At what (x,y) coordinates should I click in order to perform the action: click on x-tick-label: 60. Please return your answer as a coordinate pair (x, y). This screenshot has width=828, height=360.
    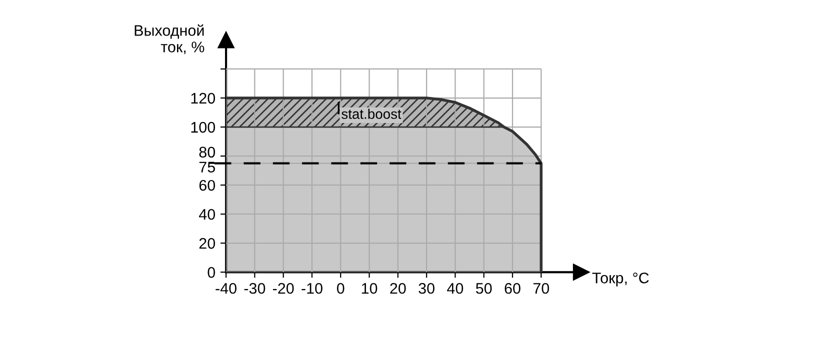
    Looking at the image, I should click on (512, 288).